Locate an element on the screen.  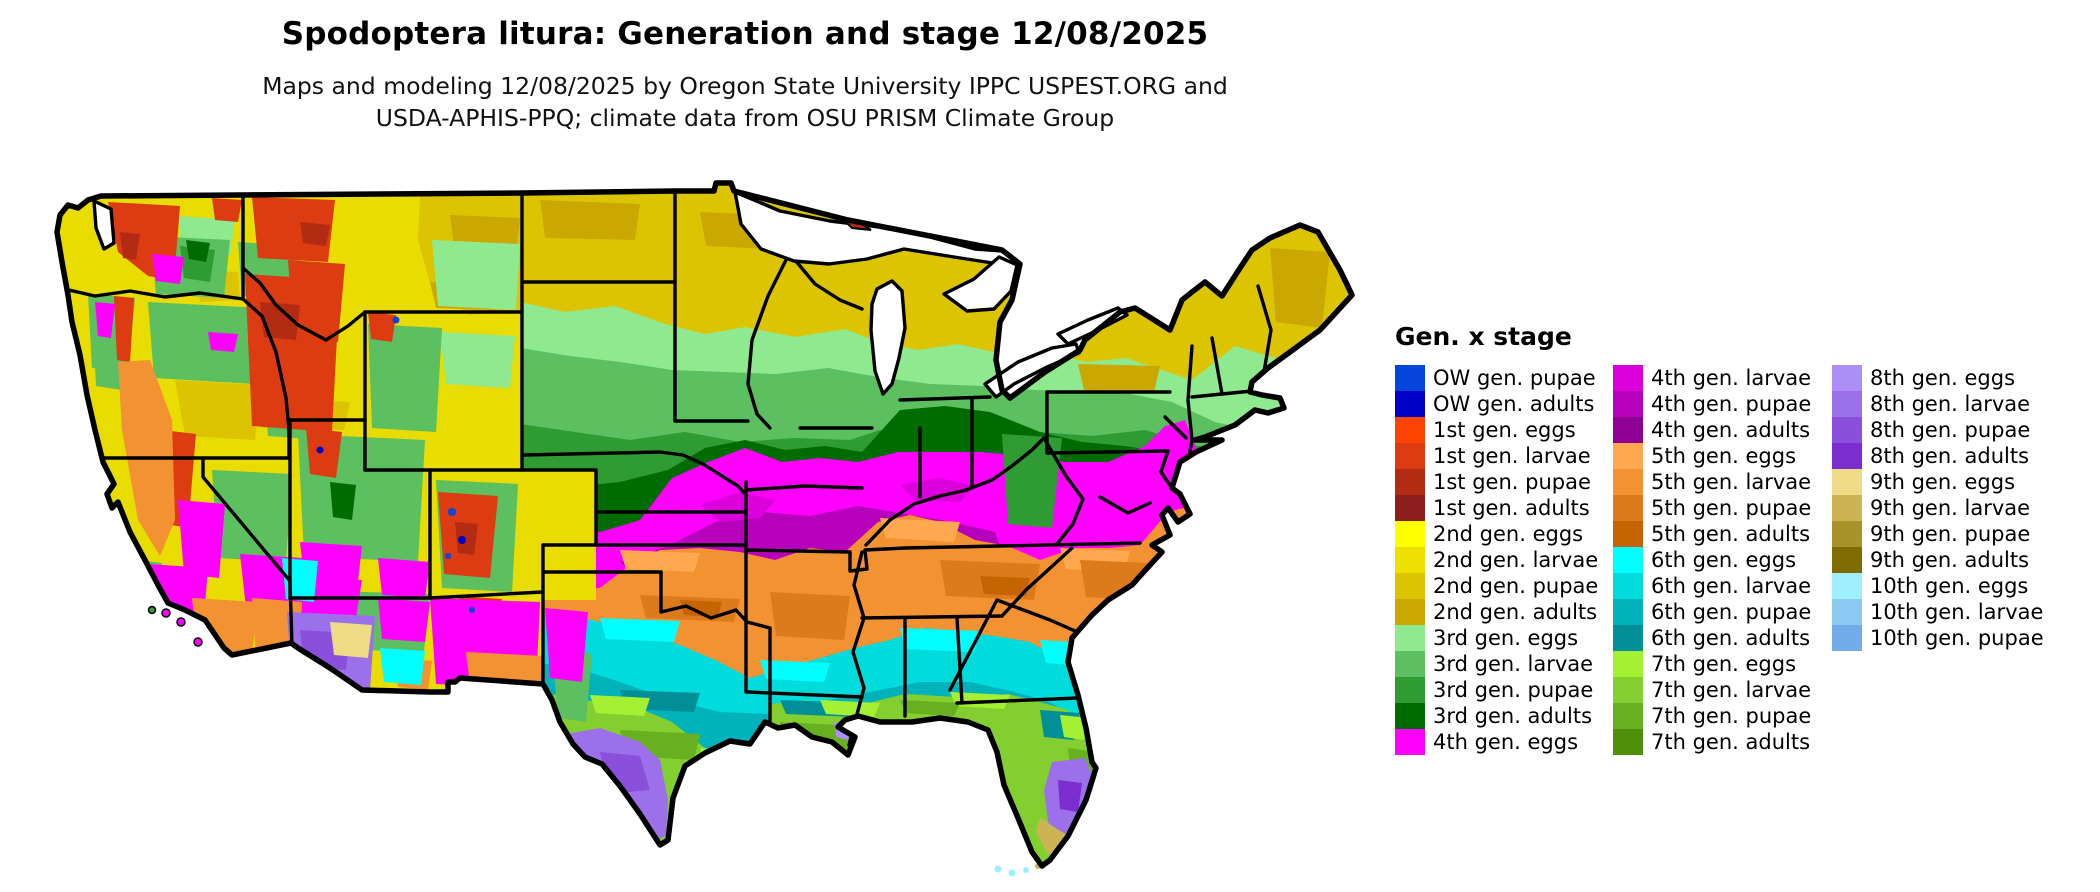
legend-item: 4th gen. eggs is located at coordinates (1496, 742).